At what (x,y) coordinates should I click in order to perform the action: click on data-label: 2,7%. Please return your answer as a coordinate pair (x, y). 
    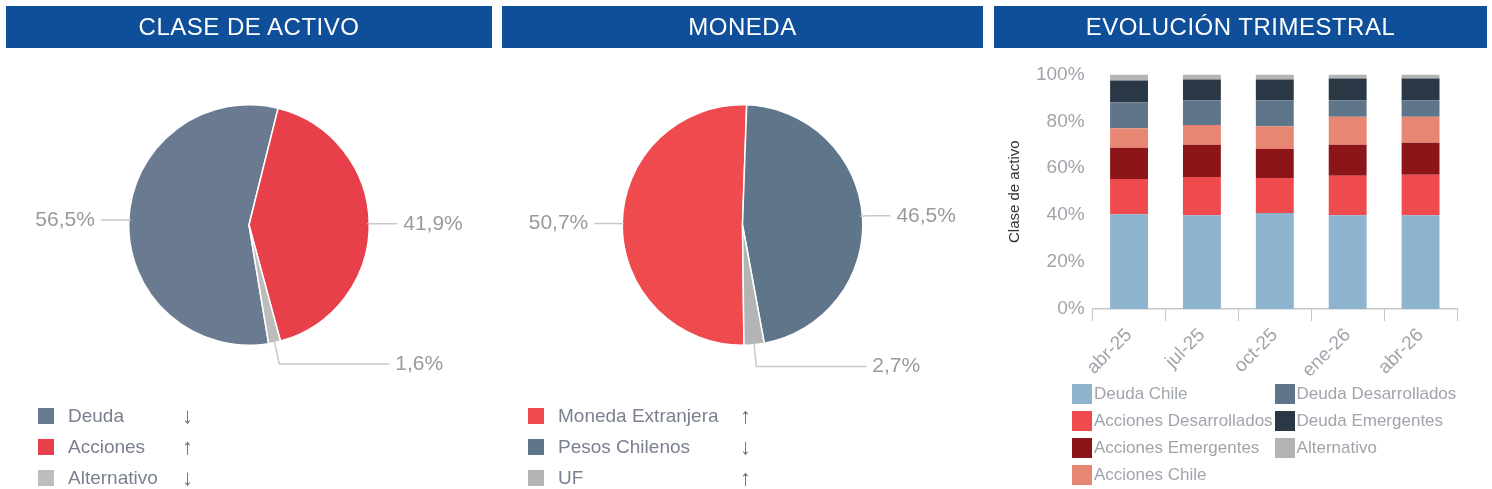
    Looking at the image, I should click on (896, 365).